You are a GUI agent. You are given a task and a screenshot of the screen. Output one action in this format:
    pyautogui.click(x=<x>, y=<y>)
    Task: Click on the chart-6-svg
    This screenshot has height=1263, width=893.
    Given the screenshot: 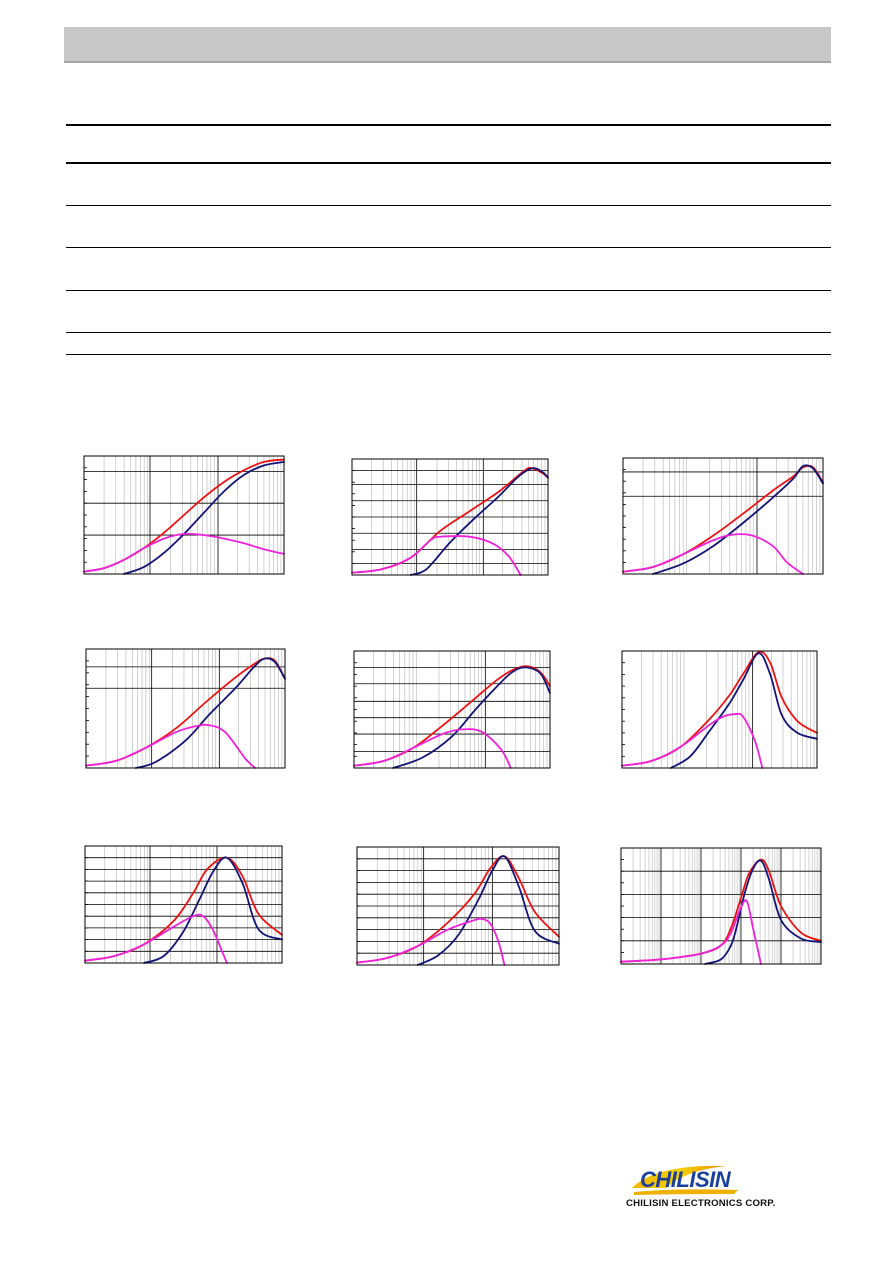 What is the action you would take?
    pyautogui.click(x=719, y=709)
    